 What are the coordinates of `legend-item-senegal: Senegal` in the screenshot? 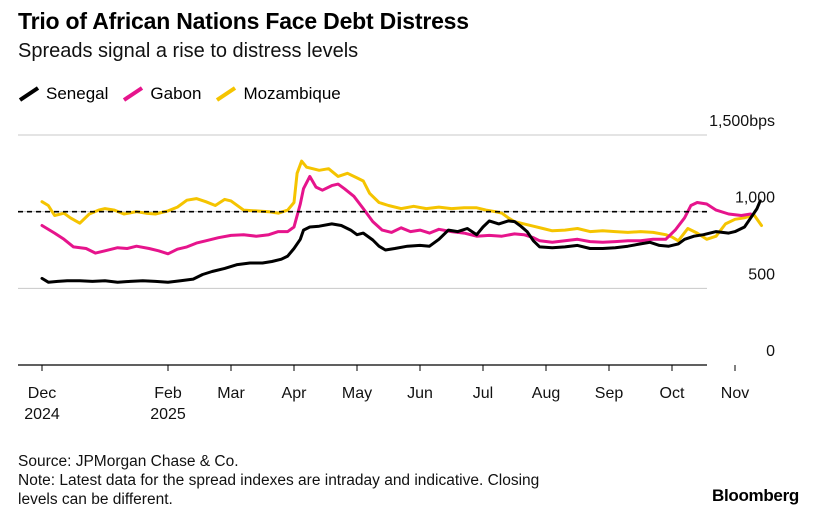 It's located at (63, 94).